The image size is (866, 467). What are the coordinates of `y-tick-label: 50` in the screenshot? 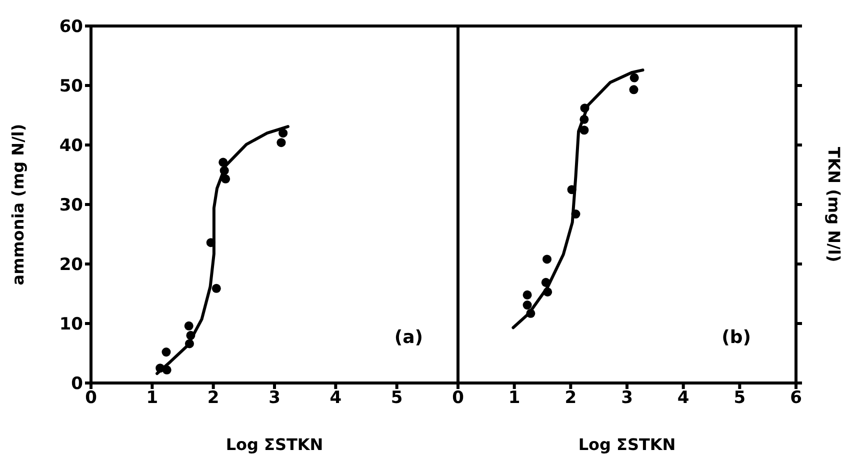 It's located at (71, 86).